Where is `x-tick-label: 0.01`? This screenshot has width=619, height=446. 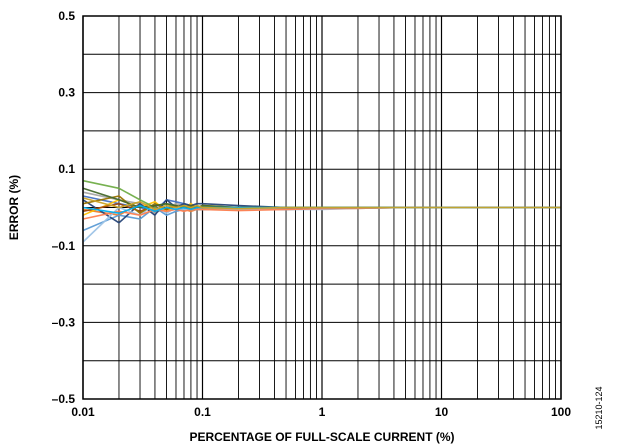 x-tick-label: 0.01 is located at coordinates (83, 412).